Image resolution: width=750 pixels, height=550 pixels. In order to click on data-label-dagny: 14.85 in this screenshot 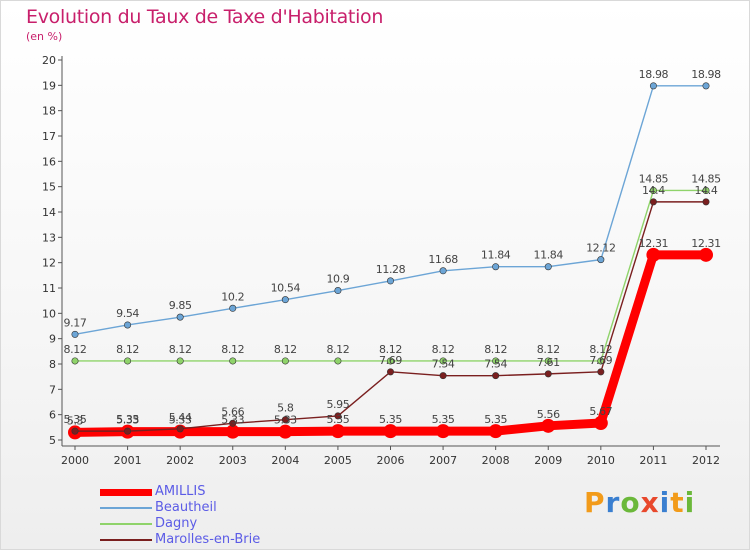, I will do `click(654, 178)`.